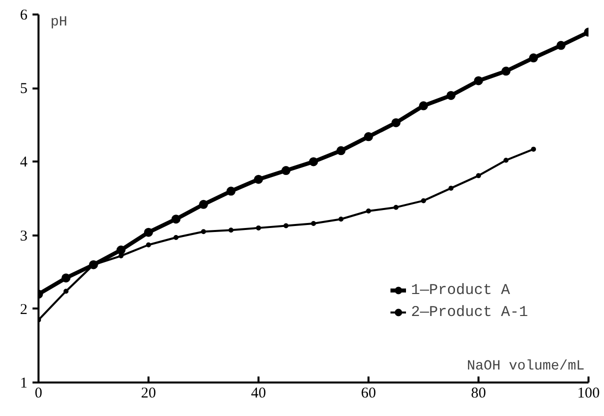  I want to click on y-tick-label: 6, so click(24, 16).